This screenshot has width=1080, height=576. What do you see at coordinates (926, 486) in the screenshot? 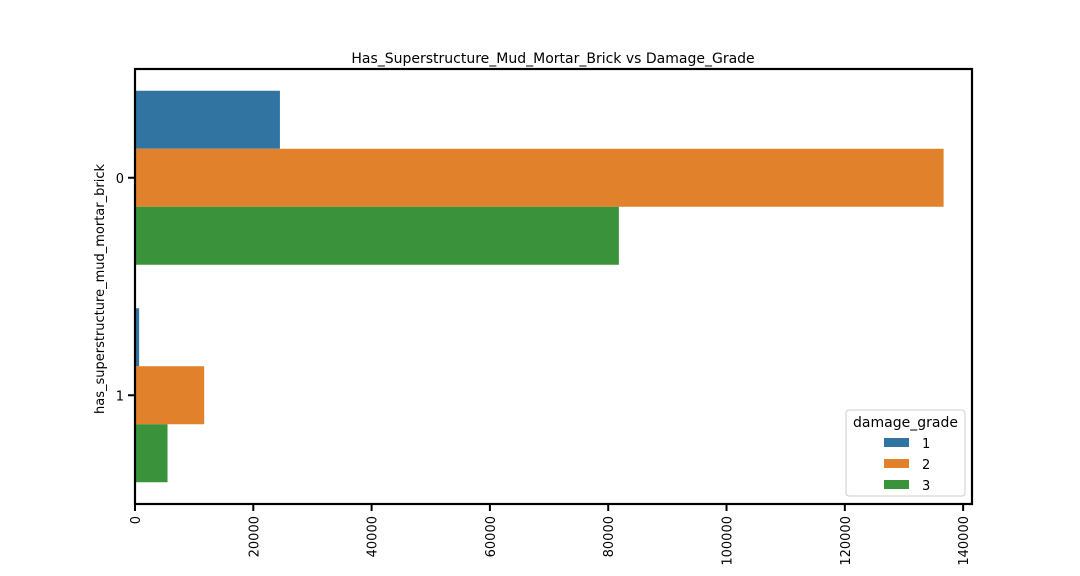
I see `legend-label-3: 3` at bounding box center [926, 486].